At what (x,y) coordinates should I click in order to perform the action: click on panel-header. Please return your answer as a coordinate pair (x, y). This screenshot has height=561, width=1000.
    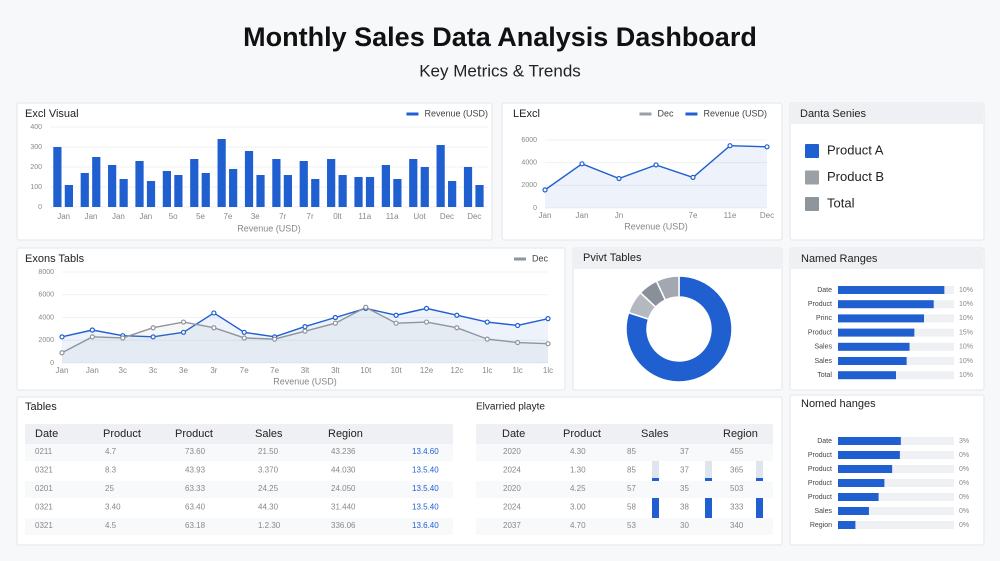
    Looking at the image, I should click on (887, 259).